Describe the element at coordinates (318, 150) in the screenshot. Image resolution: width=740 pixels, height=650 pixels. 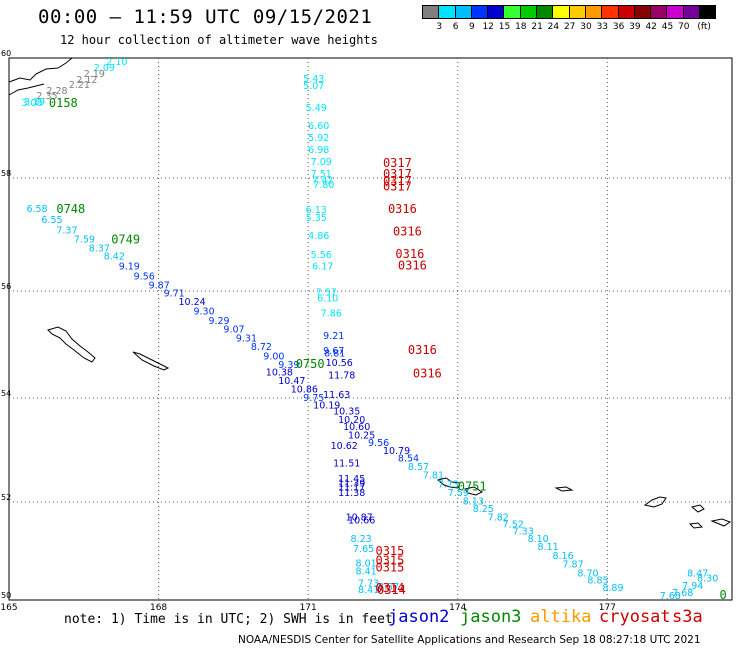
I see `wave-height-value: 6.98` at that location.